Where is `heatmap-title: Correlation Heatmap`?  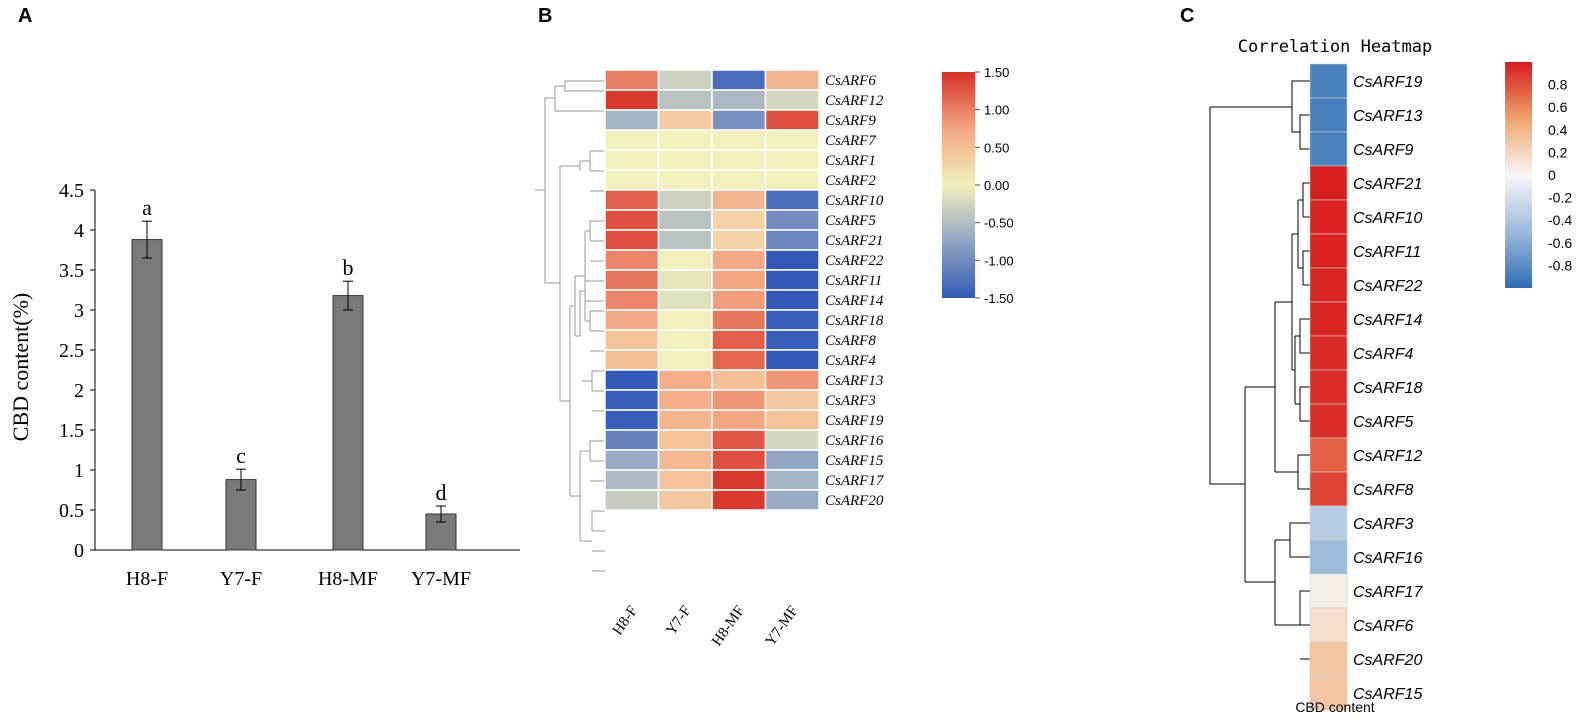 heatmap-title: Correlation Heatmap is located at coordinates (1335, 47).